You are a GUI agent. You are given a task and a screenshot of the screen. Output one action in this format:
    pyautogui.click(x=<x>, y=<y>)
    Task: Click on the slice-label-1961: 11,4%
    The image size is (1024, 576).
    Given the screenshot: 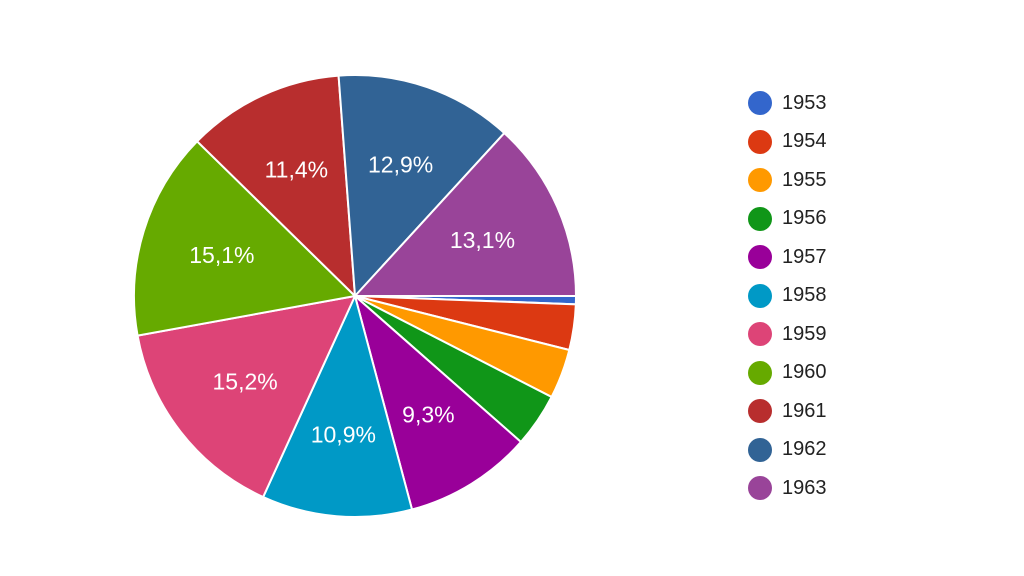 What is the action you would take?
    pyautogui.click(x=297, y=170)
    